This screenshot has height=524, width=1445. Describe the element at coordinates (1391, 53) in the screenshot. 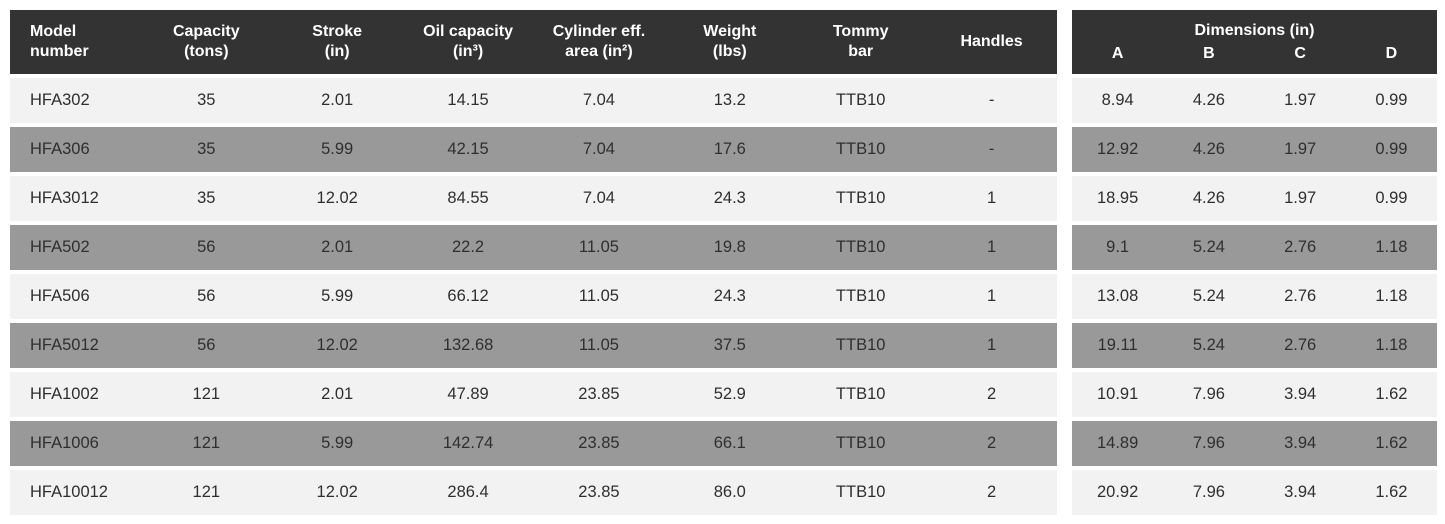

I see `column-header-dim-d: D` at that location.